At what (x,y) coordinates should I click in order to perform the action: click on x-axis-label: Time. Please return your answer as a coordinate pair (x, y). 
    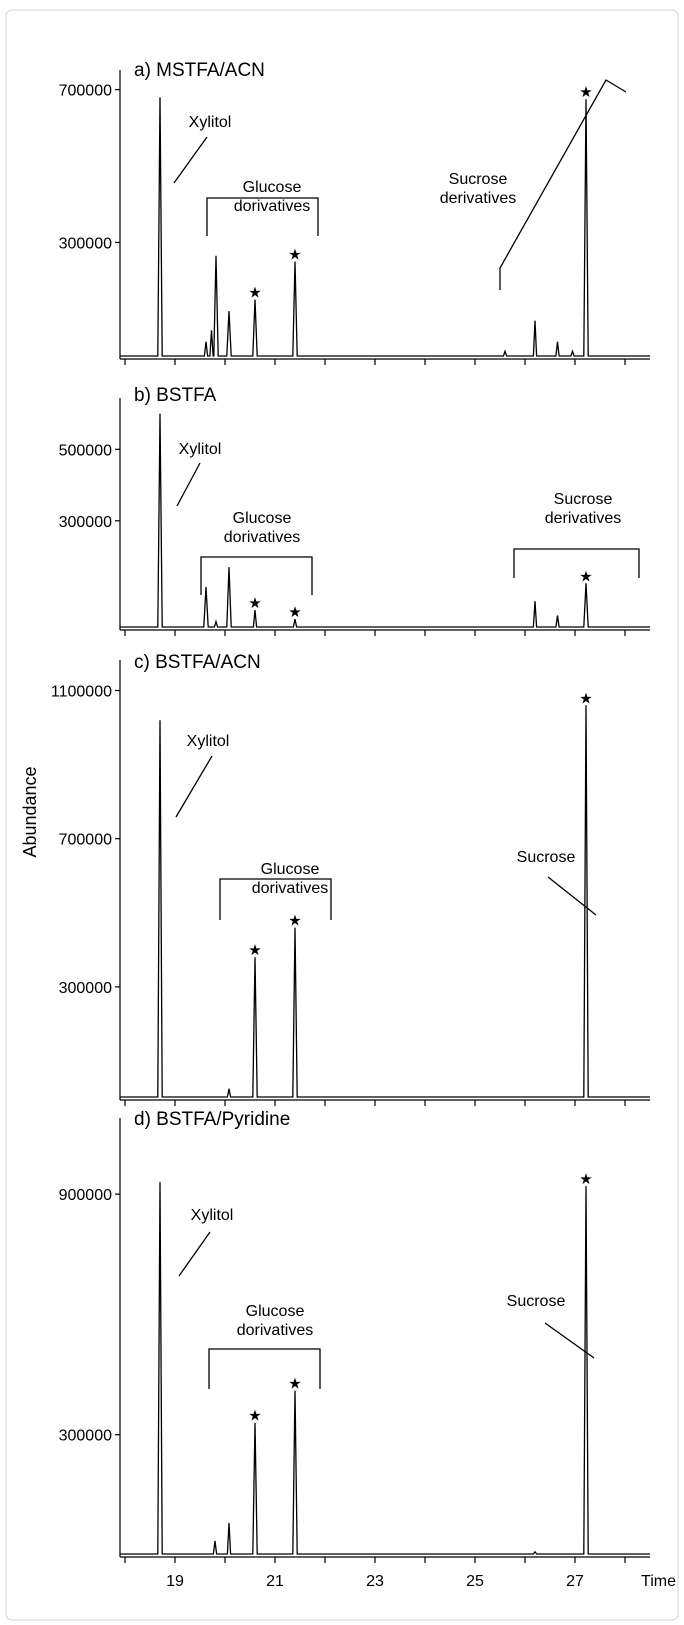
    Looking at the image, I should click on (658, 1581).